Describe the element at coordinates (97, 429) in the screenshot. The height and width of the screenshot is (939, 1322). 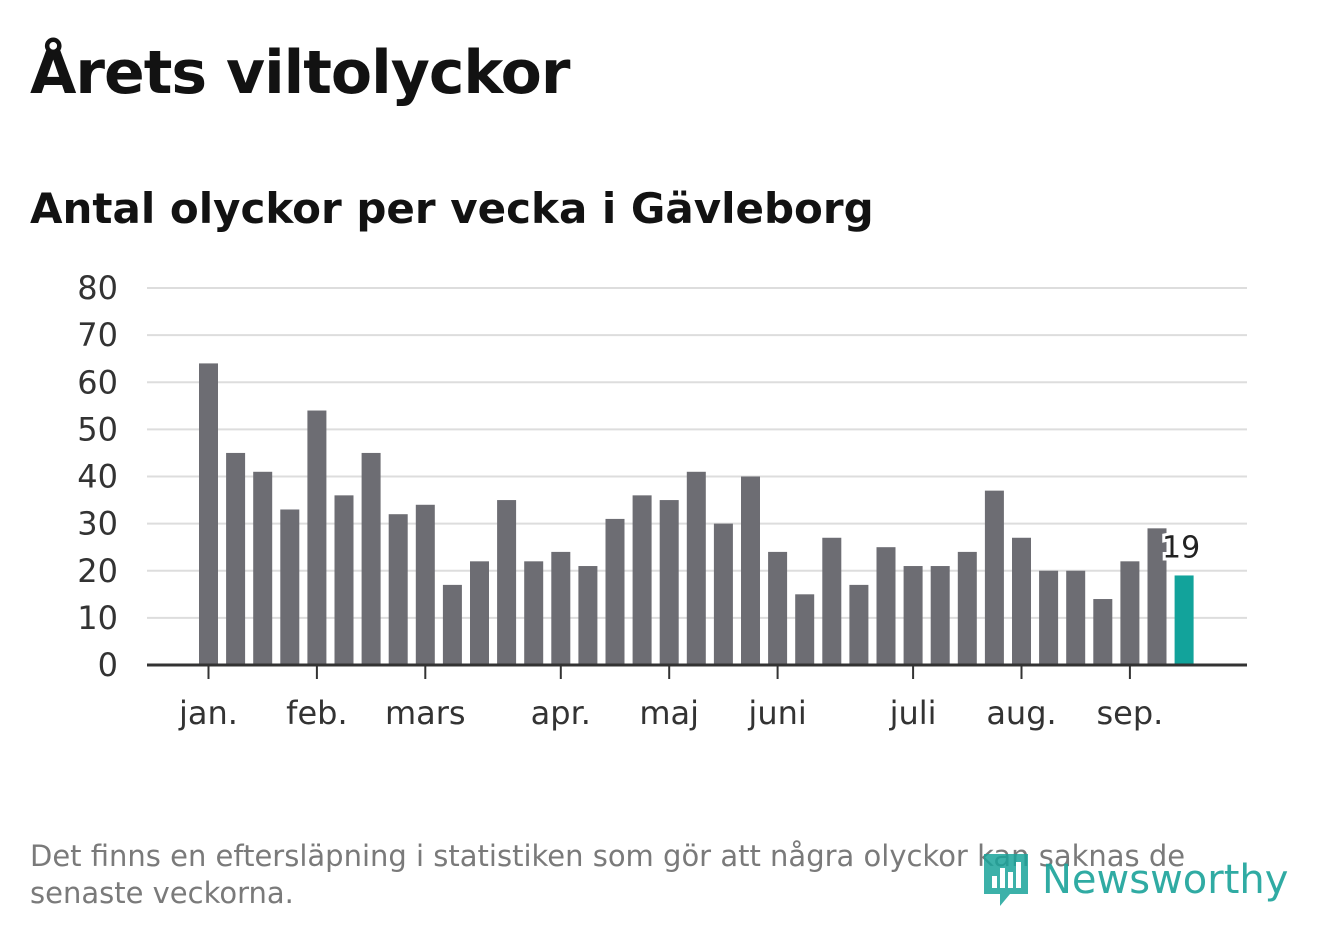
I see `y-tick-label: 50` at that location.